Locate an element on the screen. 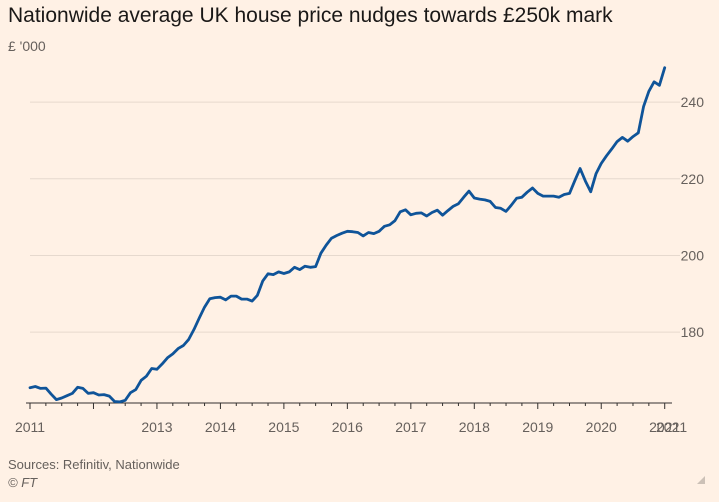  x-tick-label: 2015 is located at coordinates (283, 427).